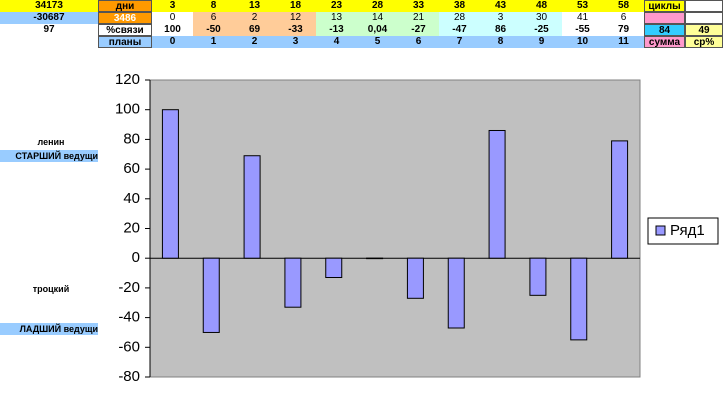  What do you see at coordinates (127, 79) in the screenshot?
I see `y-tick-label: 120` at bounding box center [127, 79].